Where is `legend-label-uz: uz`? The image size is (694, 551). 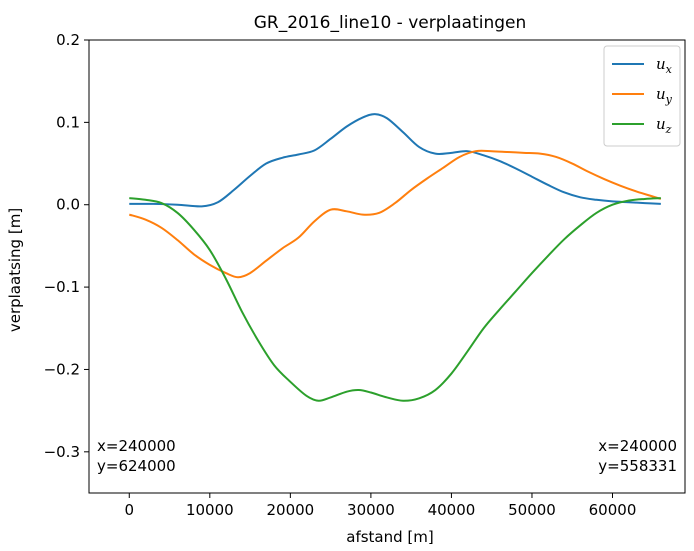
legend-label-uz: uz is located at coordinates (664, 125).